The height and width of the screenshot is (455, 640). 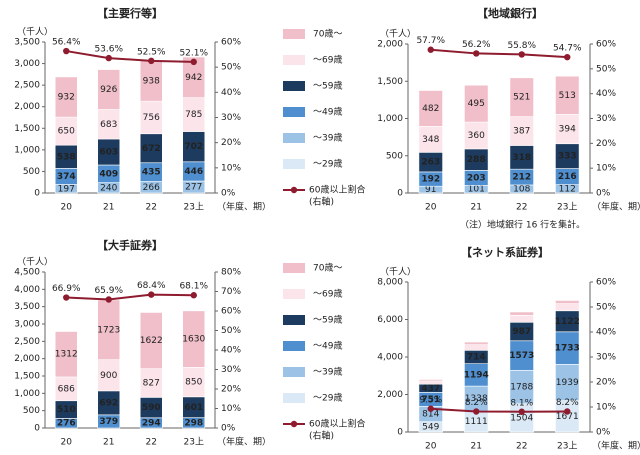 What do you see at coordinates (430, 190) in the screenshot?
I see `data-label: 91` at bounding box center [430, 190].